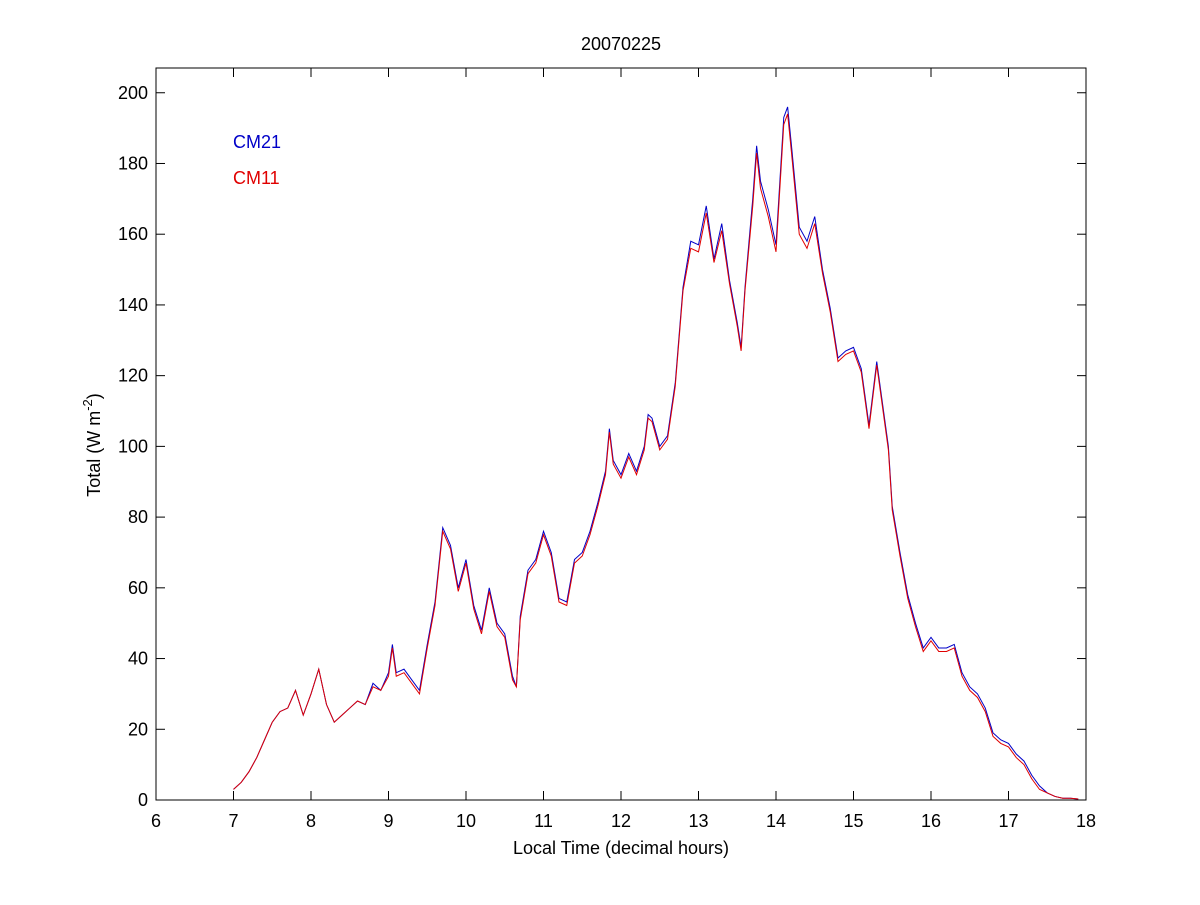 Image resolution: width=1200 pixels, height=905 pixels. I want to click on y-label-sup: -2, so click(87, 405).